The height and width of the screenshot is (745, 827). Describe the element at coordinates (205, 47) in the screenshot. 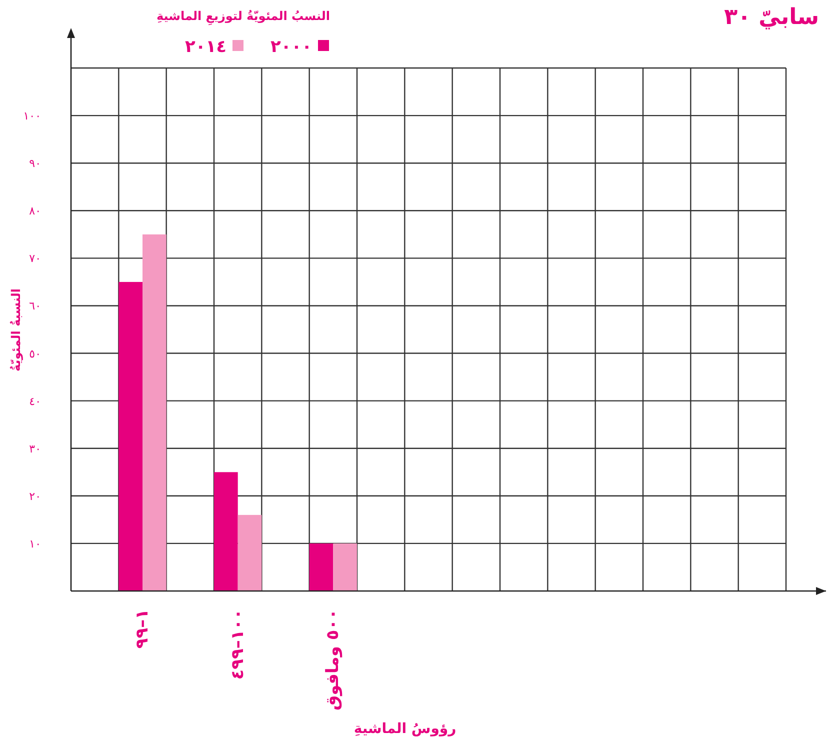

I see `legend-label: ٢٠١٤` at that location.